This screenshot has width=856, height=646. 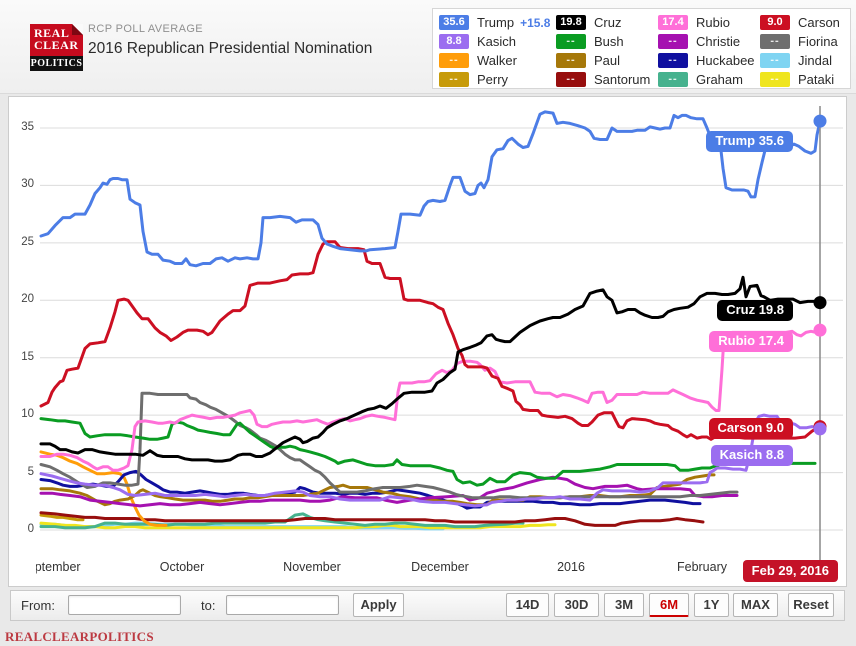 I want to click on legend-swatch-cruz: 19.8, so click(x=571, y=22).